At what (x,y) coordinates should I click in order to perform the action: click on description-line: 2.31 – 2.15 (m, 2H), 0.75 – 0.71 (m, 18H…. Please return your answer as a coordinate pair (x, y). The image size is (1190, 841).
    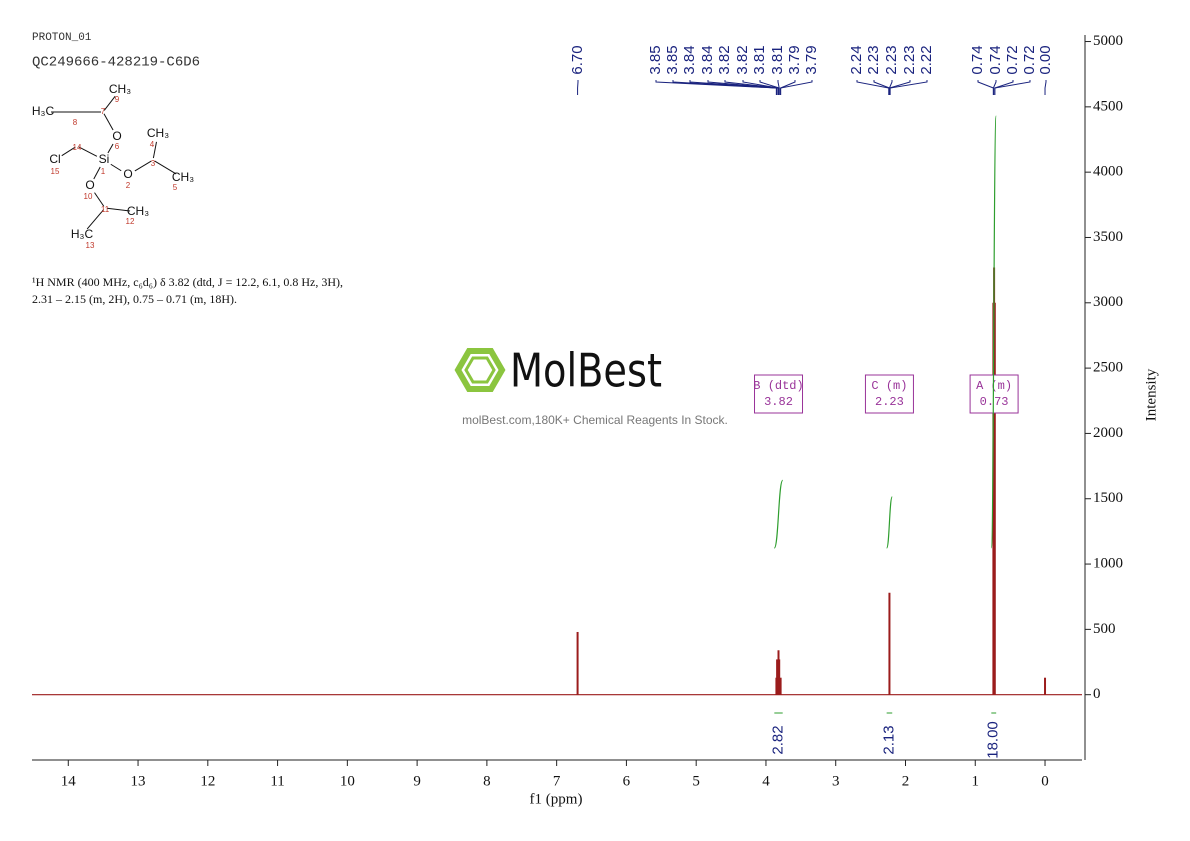
    Looking at the image, I should click on (134, 299).